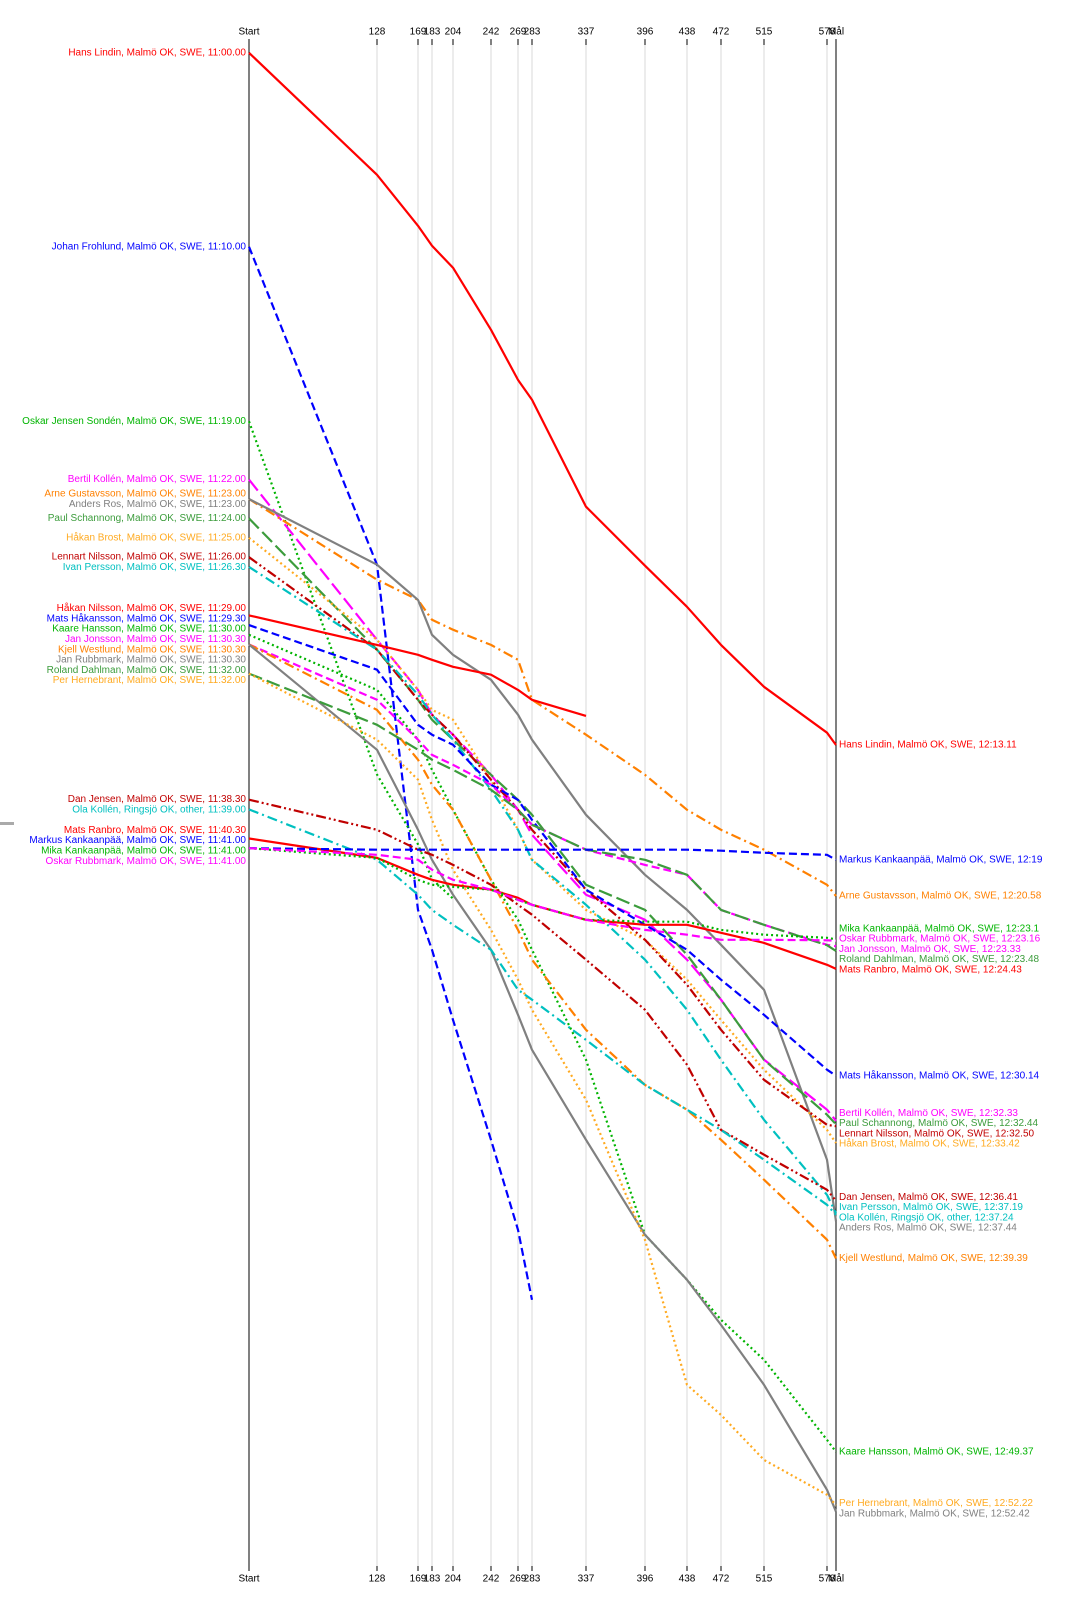 The width and height of the screenshot is (1079, 1613). Describe the element at coordinates (928, 1197) in the screenshot. I see `finish-label: Dan Jensen, Malmö OK, SWE, 12:36.41` at that location.